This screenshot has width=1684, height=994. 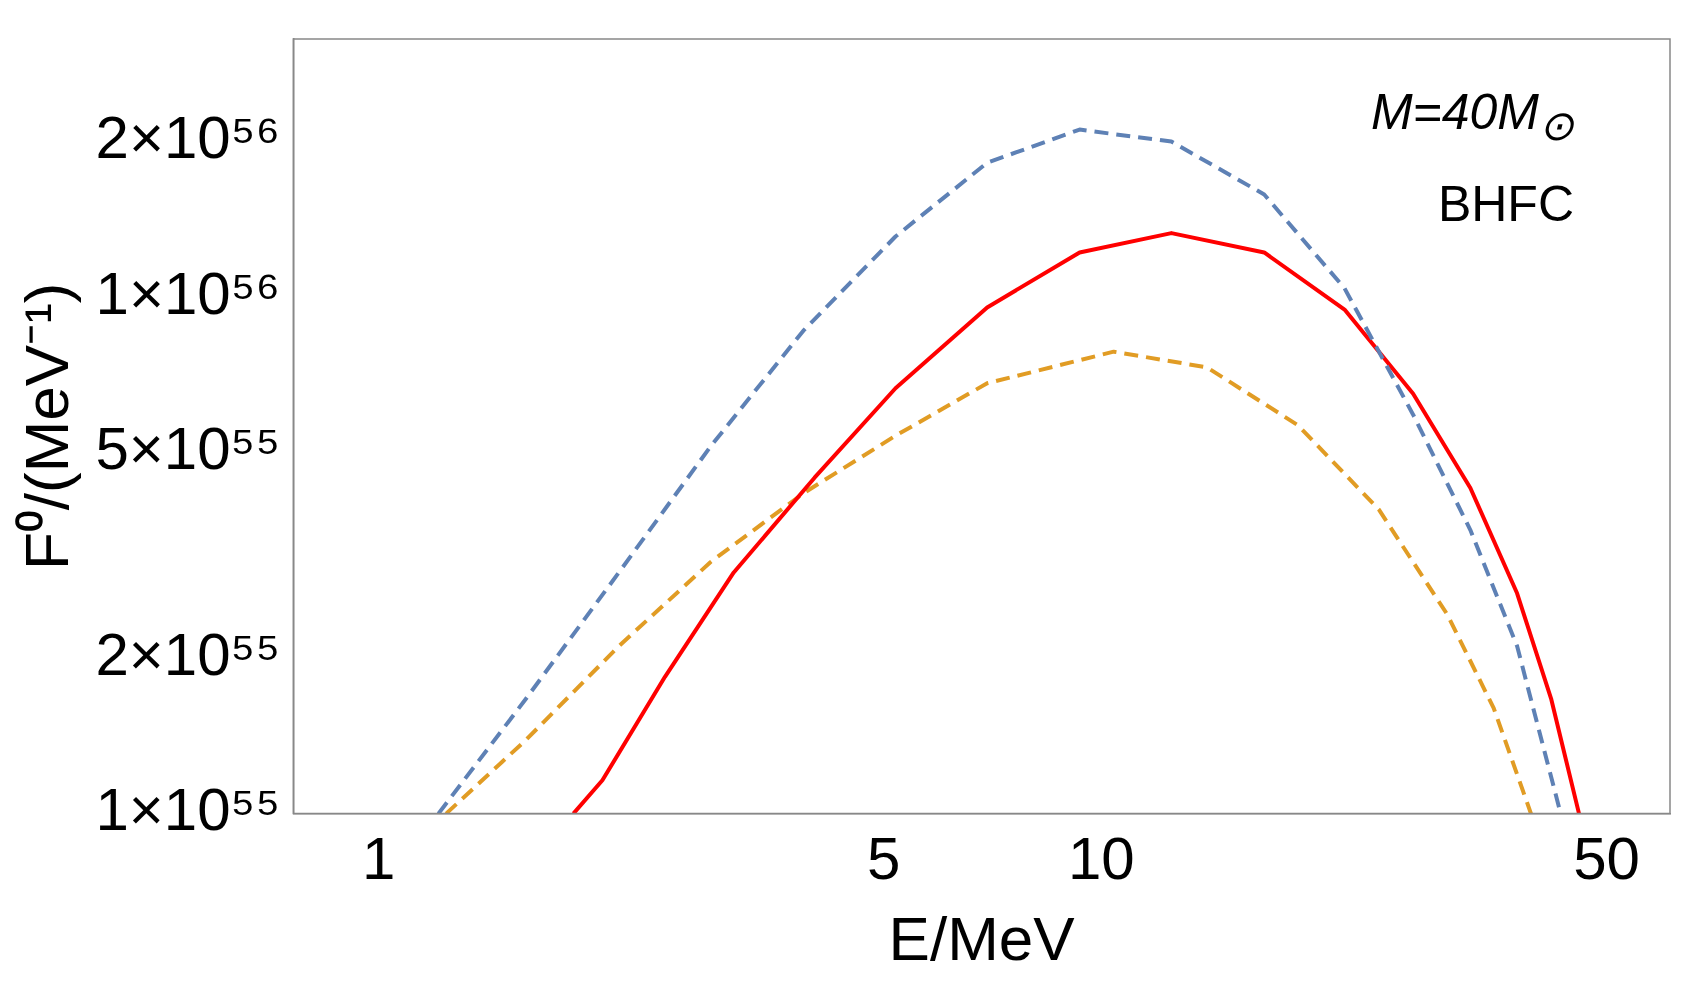 I want to click on x-tick-label: 50, so click(x=1606, y=859).